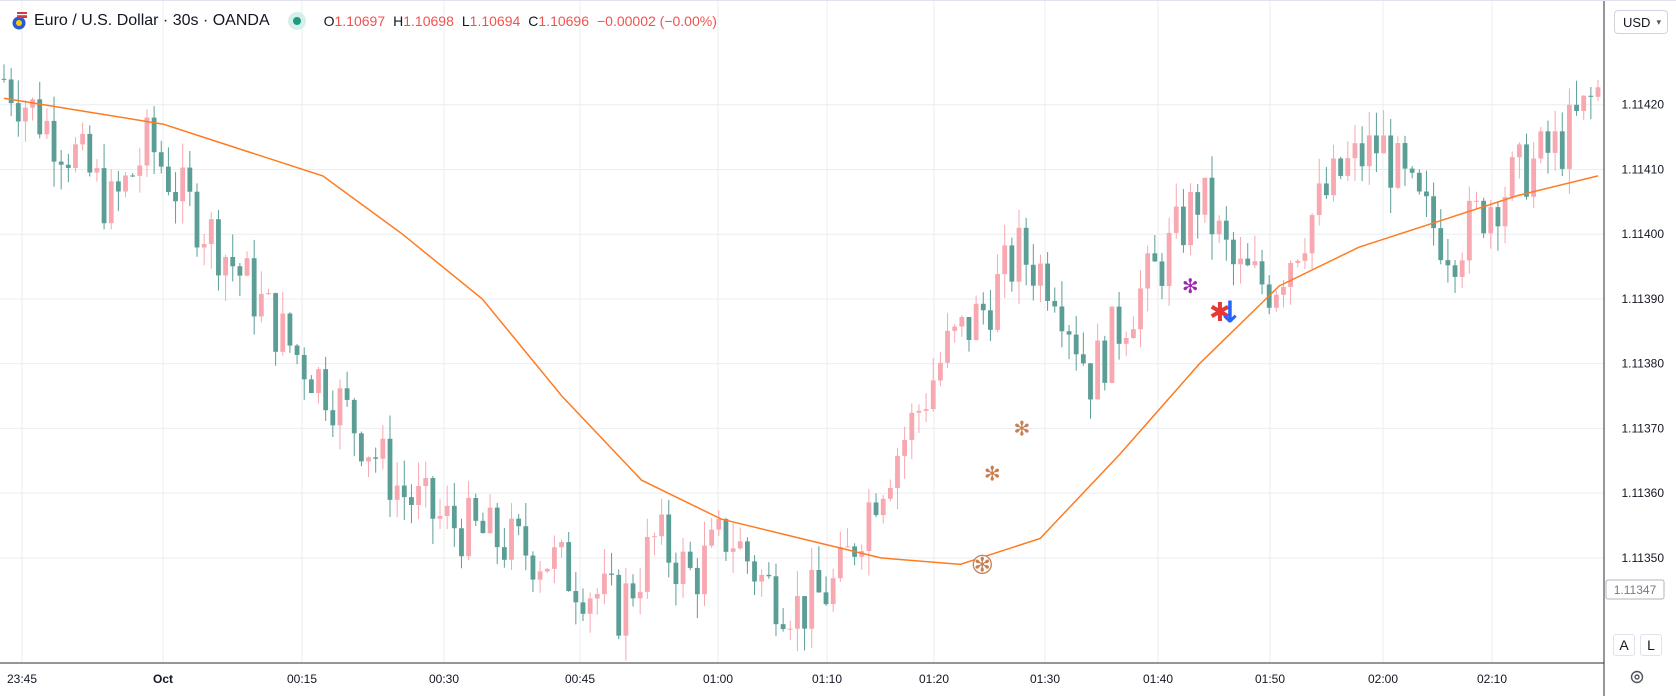 This screenshot has width=1676, height=696. What do you see at coordinates (1624, 645) in the screenshot?
I see `auto-scale-button: A` at bounding box center [1624, 645].